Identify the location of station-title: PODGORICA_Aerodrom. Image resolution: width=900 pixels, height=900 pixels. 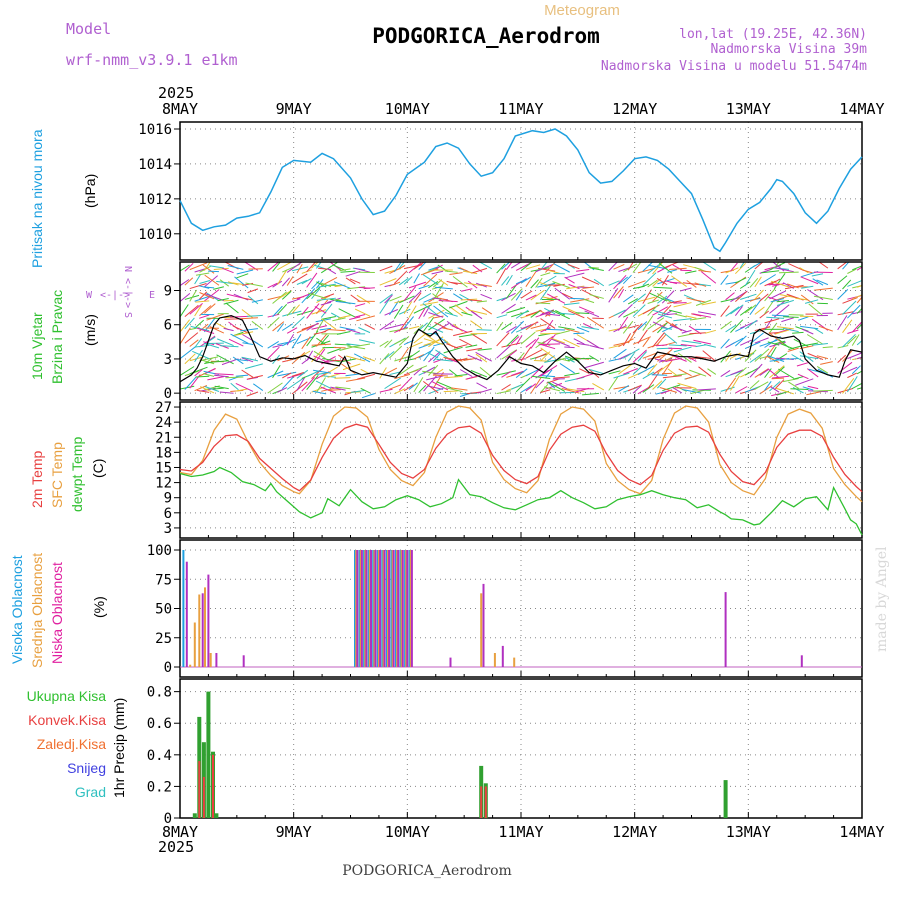
(486, 36).